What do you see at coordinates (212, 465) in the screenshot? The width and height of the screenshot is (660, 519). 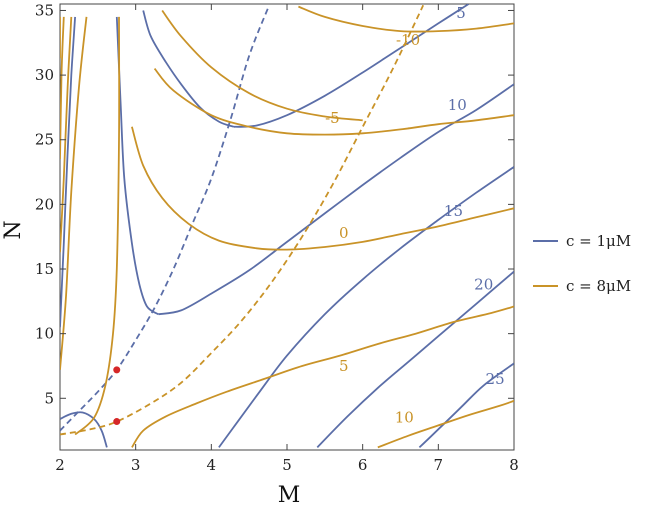 I see `x-tick-label: 4` at bounding box center [212, 465].